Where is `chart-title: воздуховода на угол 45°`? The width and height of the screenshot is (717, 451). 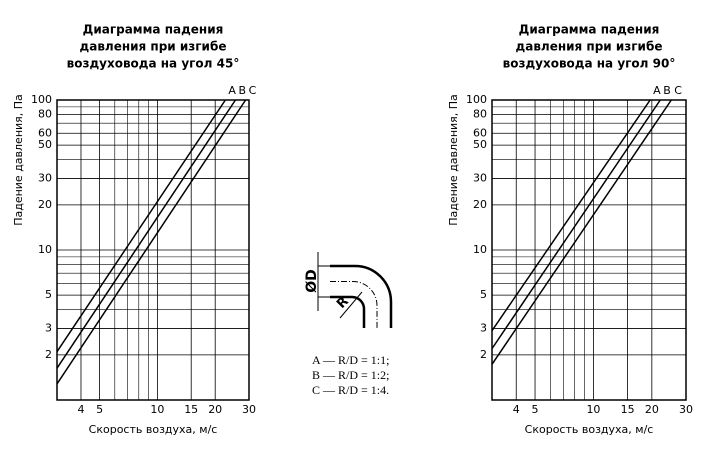 chart-title: воздуховода на угол 45° is located at coordinates (153, 64).